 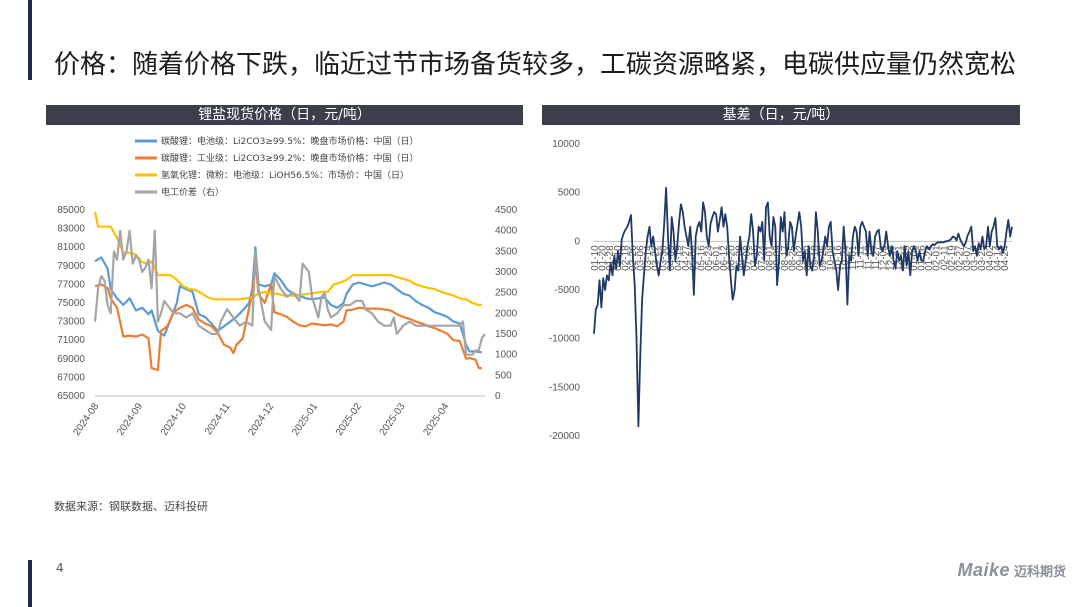 What do you see at coordinates (625, 258) in the screenshot?
I see `x-tick-label: 02-18` at bounding box center [625, 258].